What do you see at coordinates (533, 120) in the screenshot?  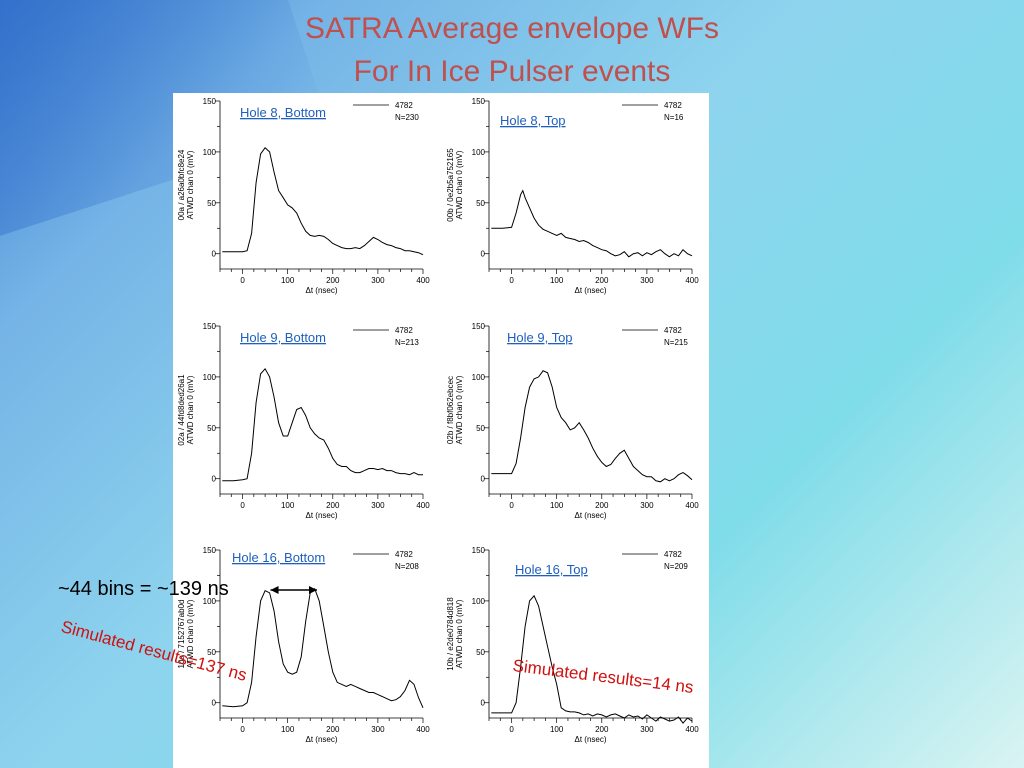 I see `panel-label: Hole 8, Top` at bounding box center [533, 120].